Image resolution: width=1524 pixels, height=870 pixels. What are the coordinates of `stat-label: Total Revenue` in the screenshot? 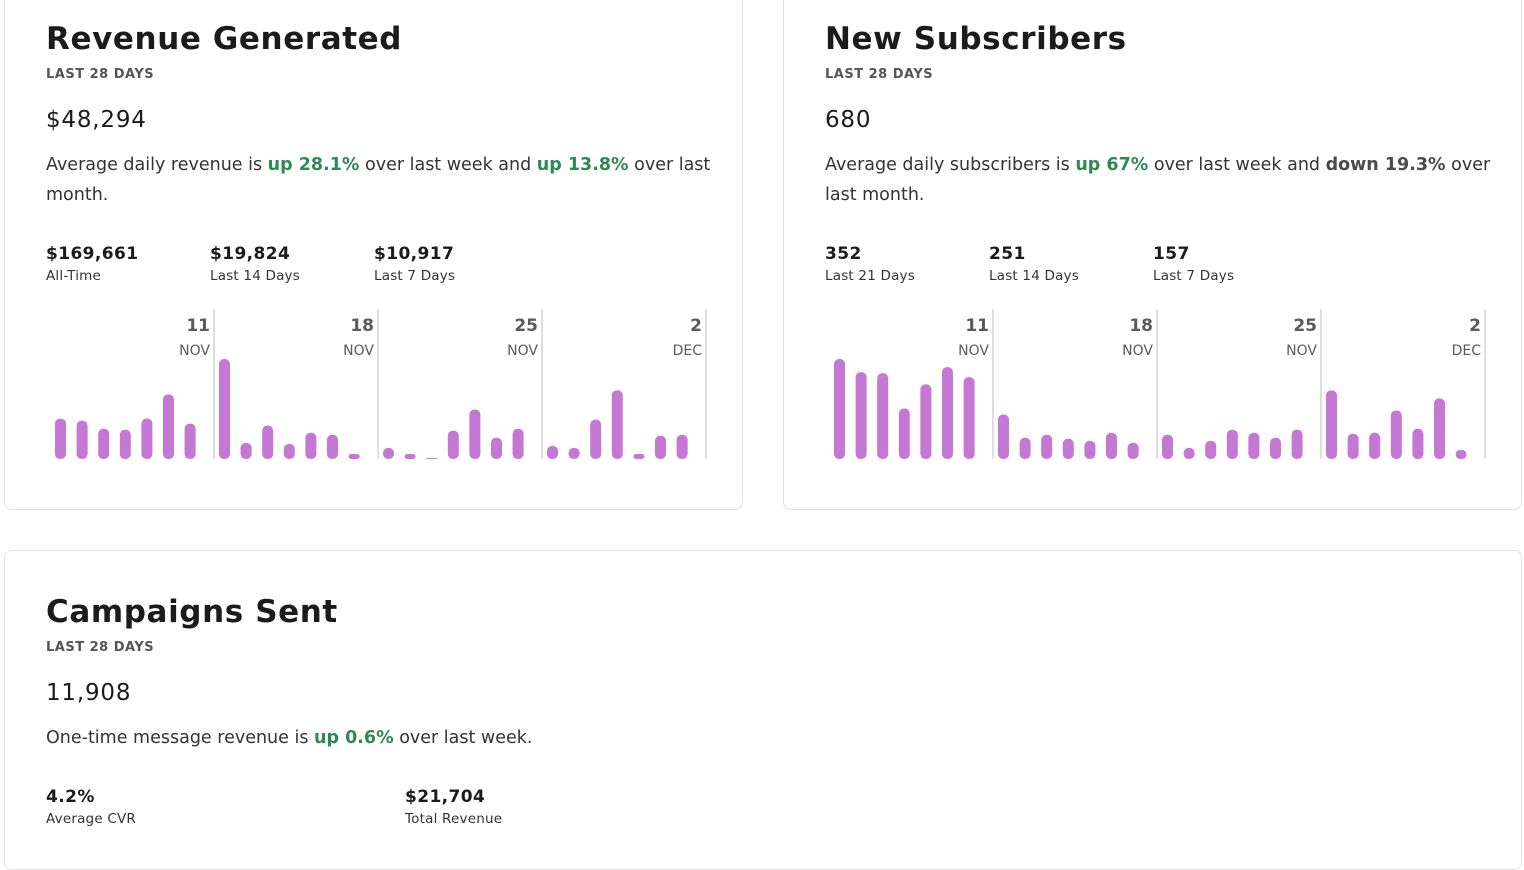 It's located at (454, 819).